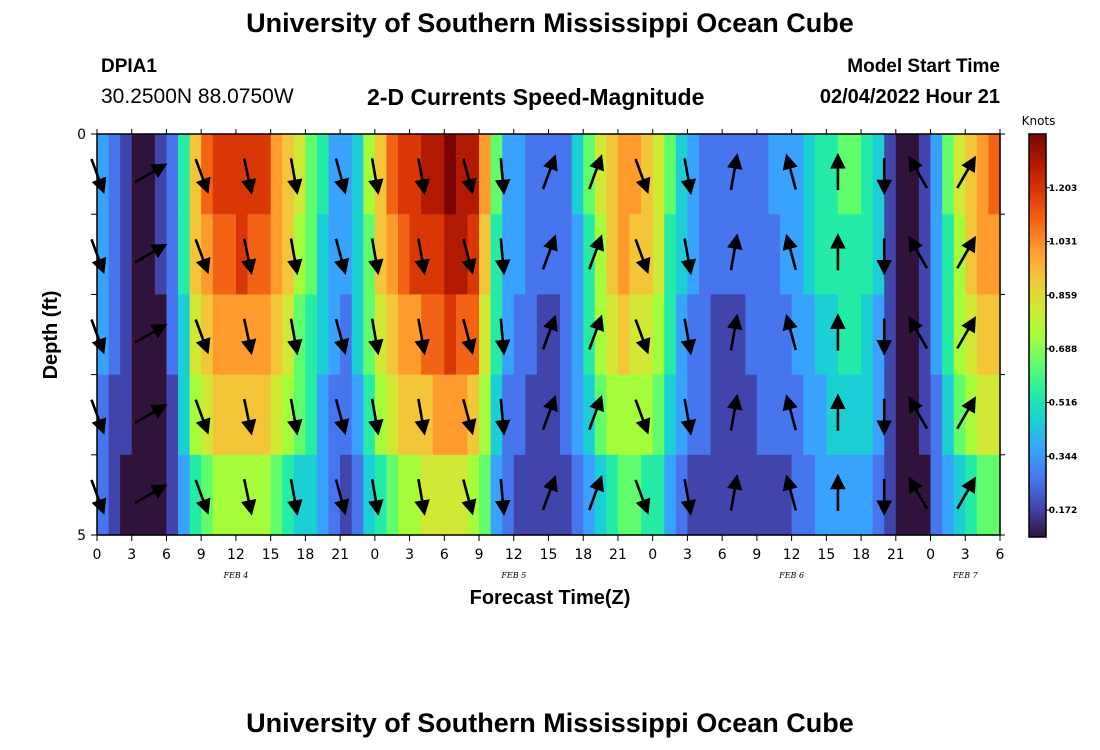 This screenshot has height=750, width=1100. What do you see at coordinates (1063, 296) in the screenshot?
I see `colorbar-tick-label: 0.859` at bounding box center [1063, 296].